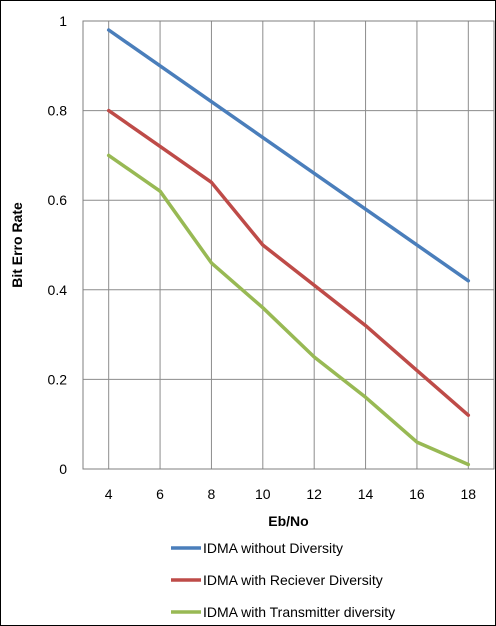 The width and height of the screenshot is (496, 626). I want to click on y-tick-label-5: 1, so click(63, 21).